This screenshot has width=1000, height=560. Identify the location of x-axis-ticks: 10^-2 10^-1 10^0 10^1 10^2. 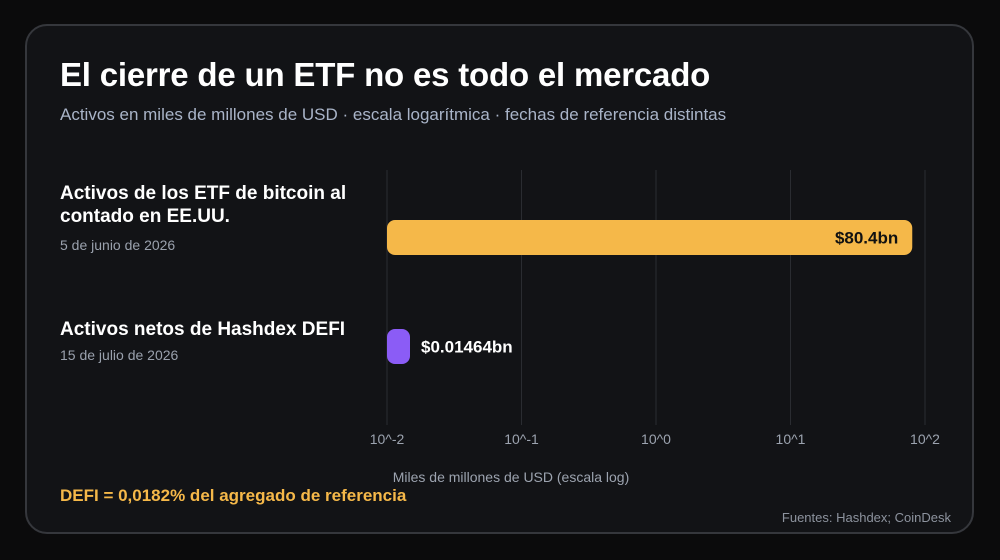
(655, 439).